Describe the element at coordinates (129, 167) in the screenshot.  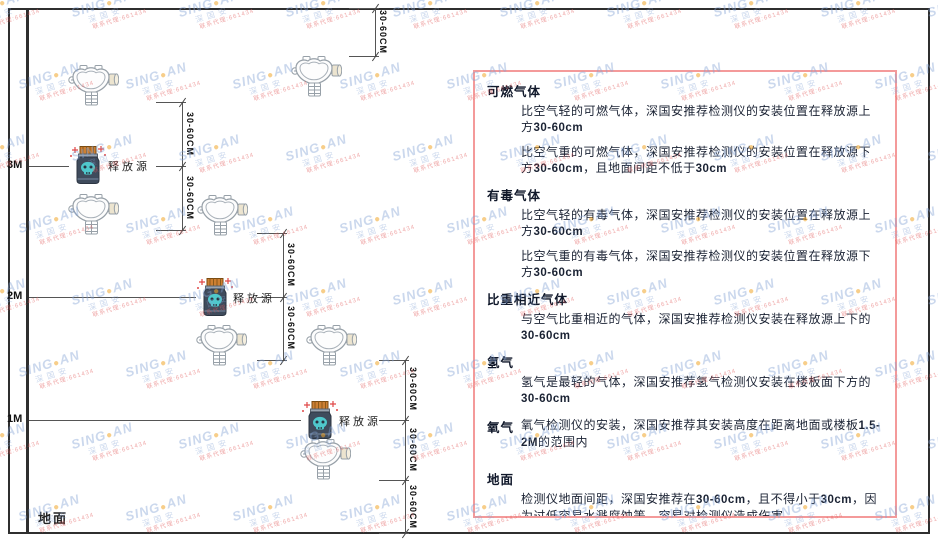
I see `release-source-label-3m: 释放源` at that location.